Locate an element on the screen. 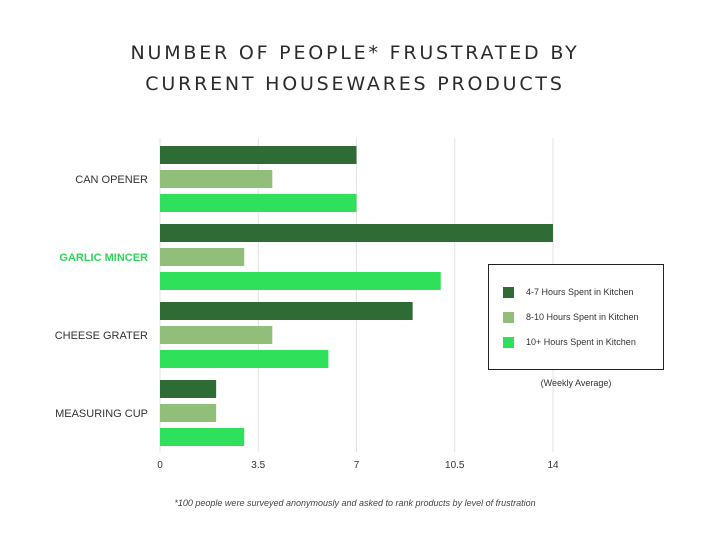 Image resolution: width=710 pixels, height=534 pixels. x-tick-label: 0 is located at coordinates (160, 465).